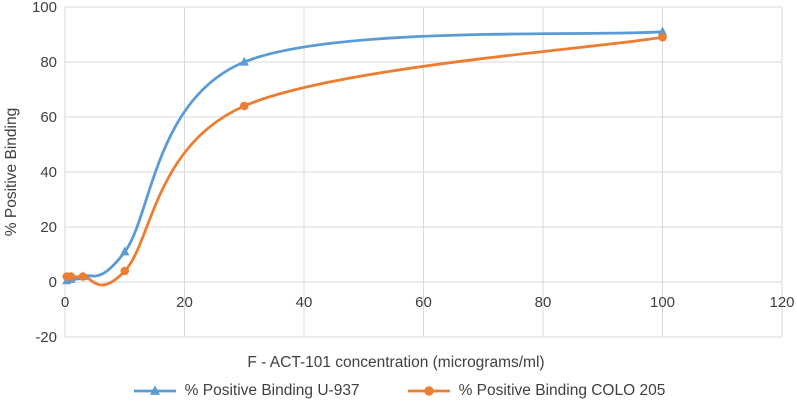  I want to click on x-axis-tick-labels: 0 20 40 60 80 100 120, so click(428, 302).